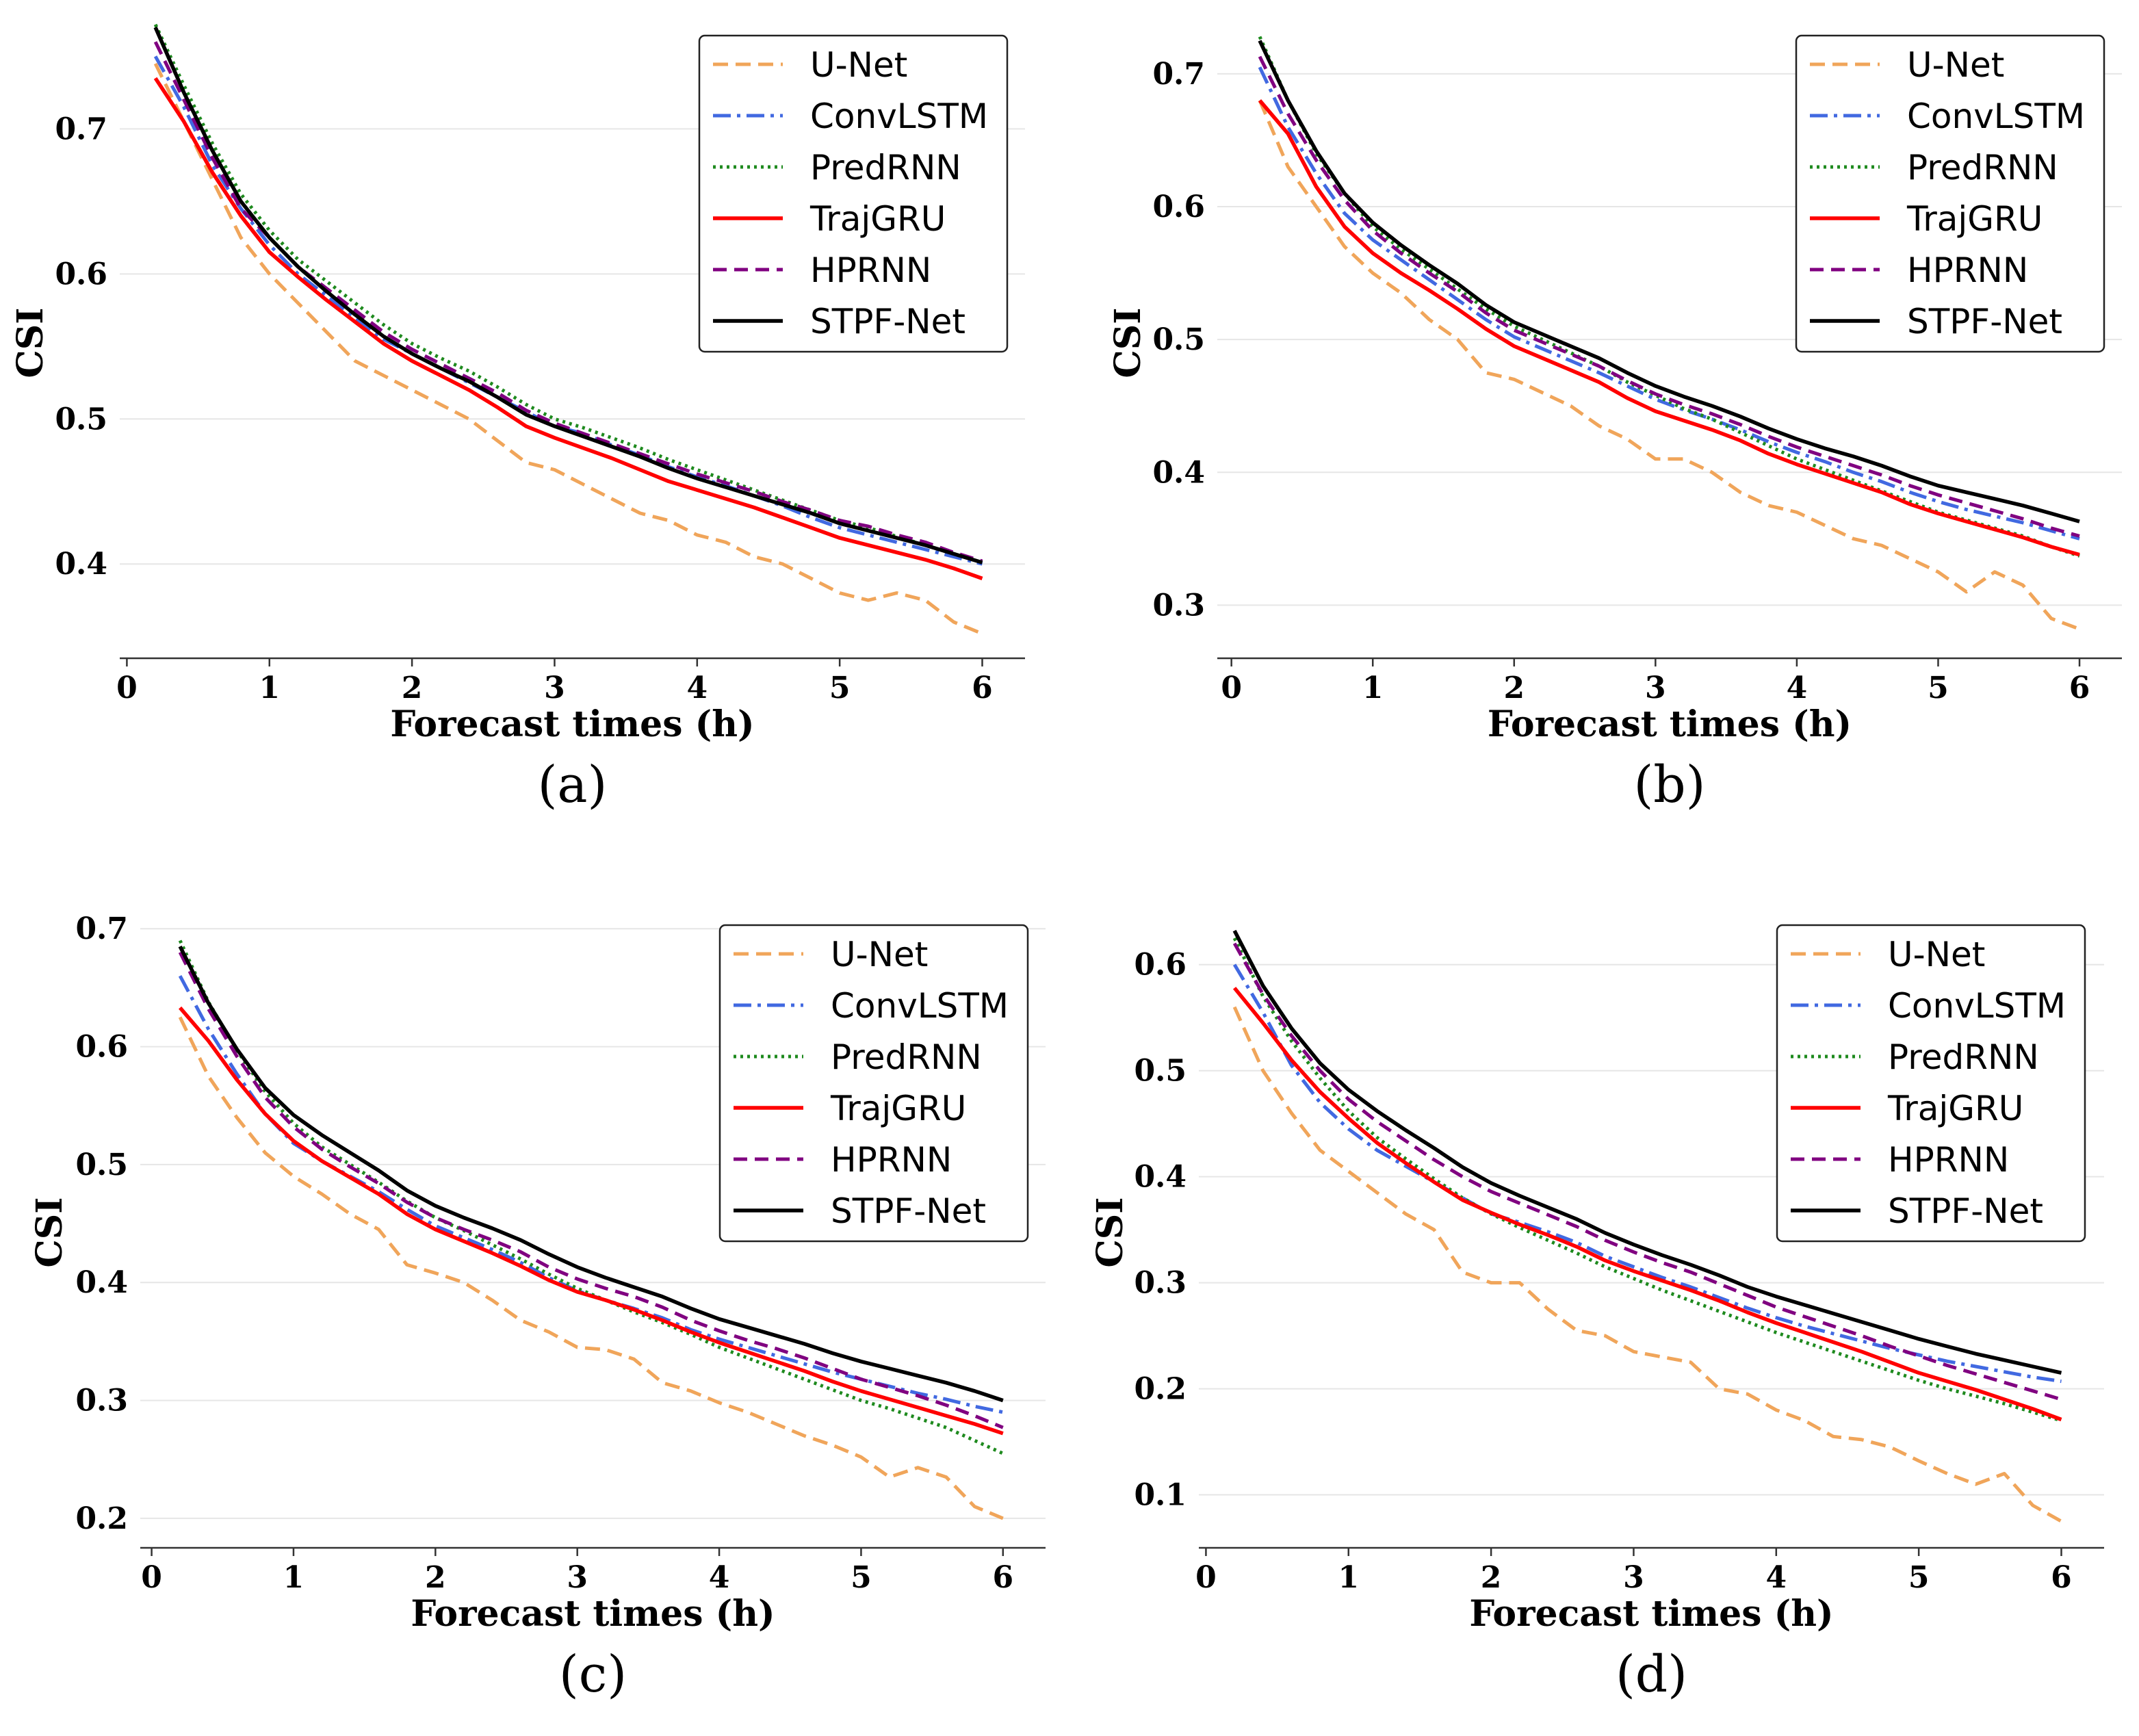  I want to click on panel-caption: (a), so click(573, 784).